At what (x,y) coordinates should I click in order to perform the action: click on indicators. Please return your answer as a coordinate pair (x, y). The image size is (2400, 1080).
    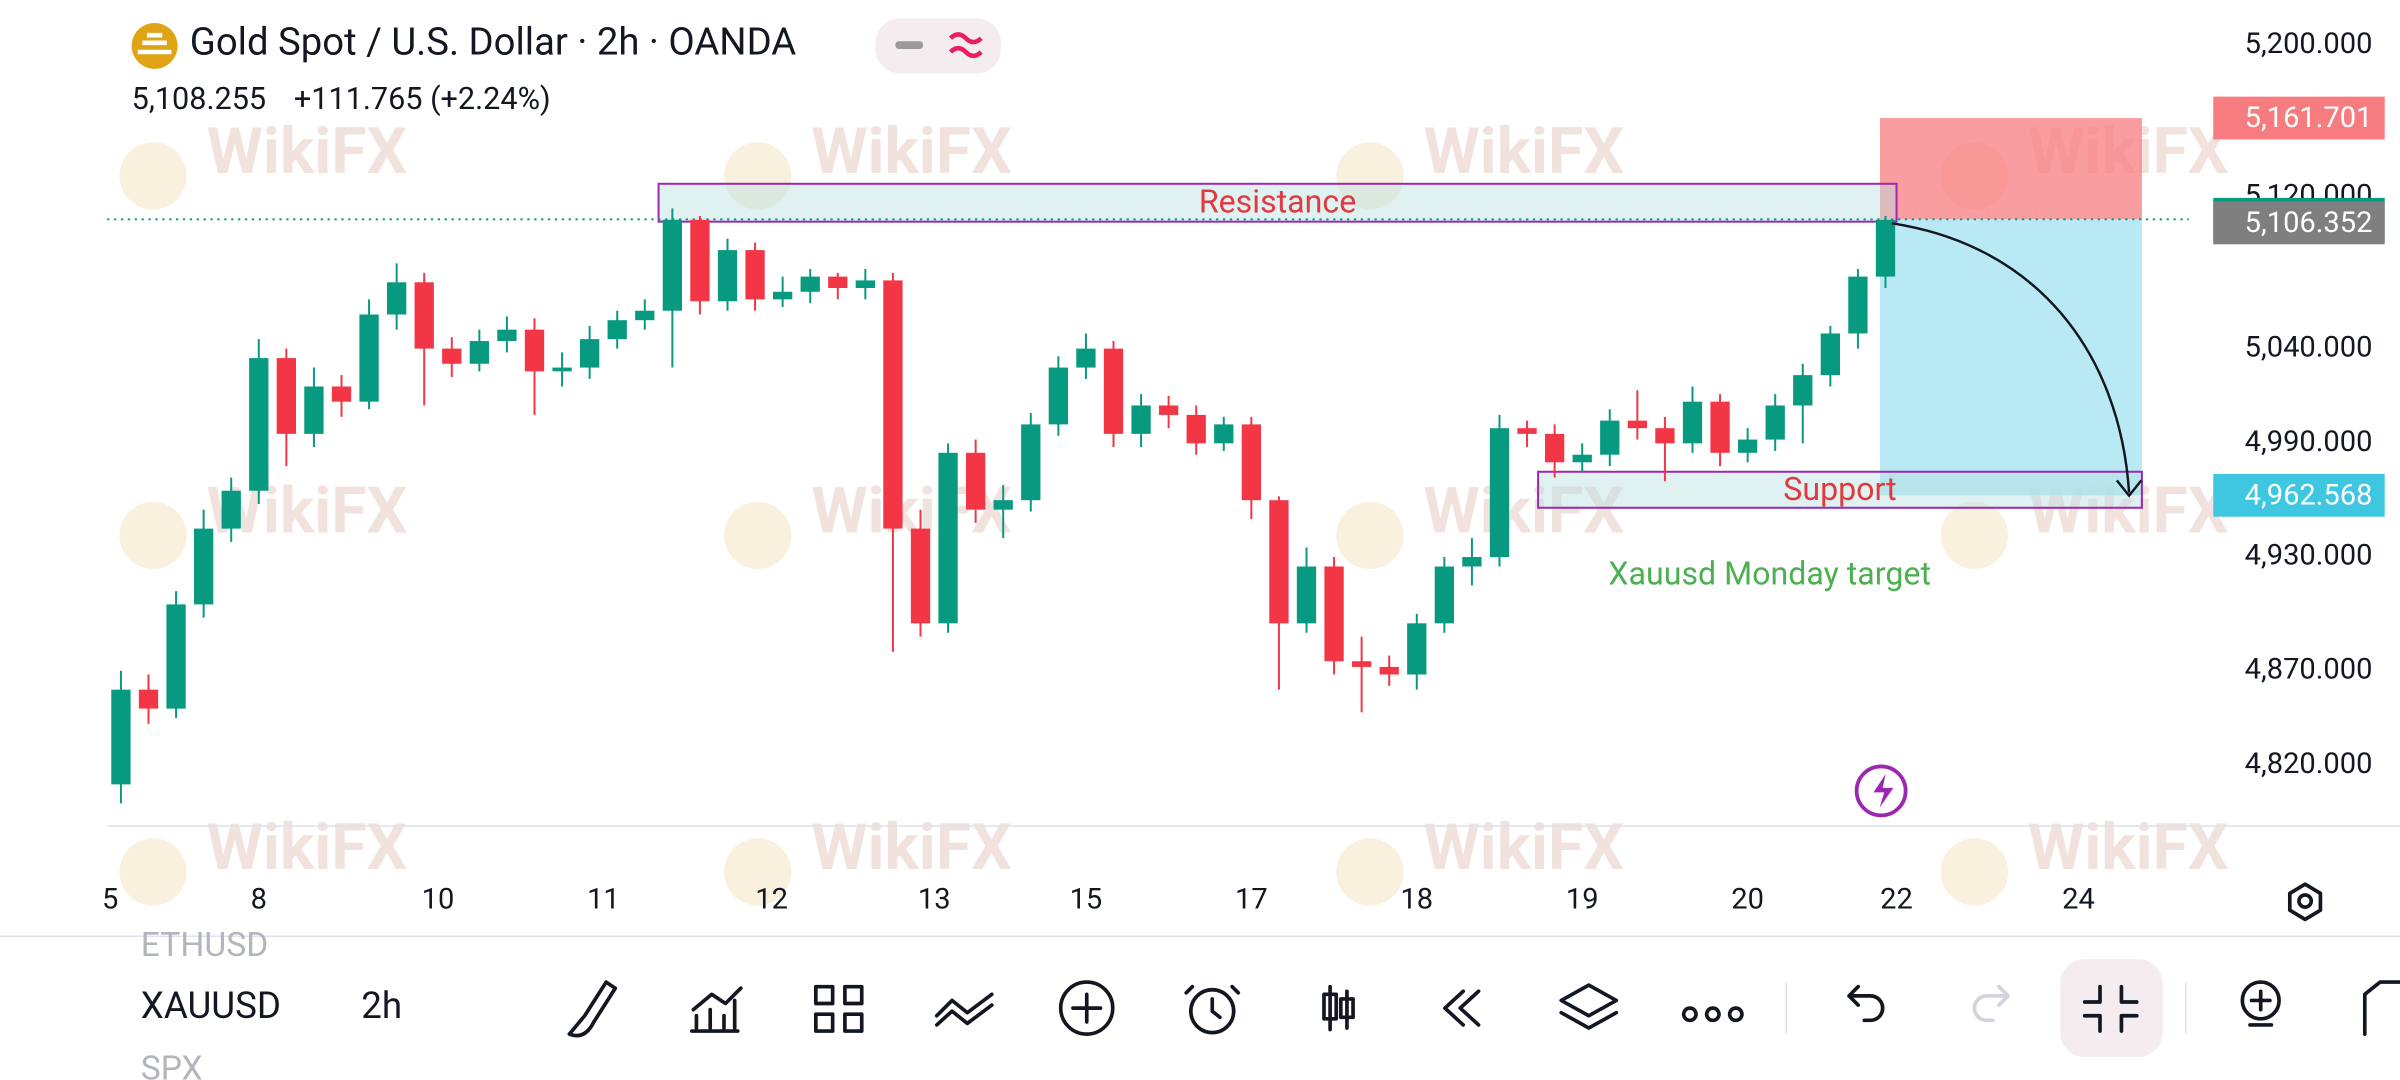
    Looking at the image, I should click on (716, 1009).